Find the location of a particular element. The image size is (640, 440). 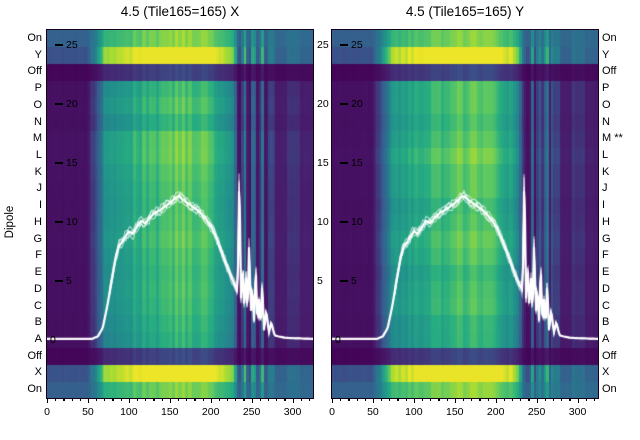

y-tick-label-right: 5 is located at coordinates (320, 280).